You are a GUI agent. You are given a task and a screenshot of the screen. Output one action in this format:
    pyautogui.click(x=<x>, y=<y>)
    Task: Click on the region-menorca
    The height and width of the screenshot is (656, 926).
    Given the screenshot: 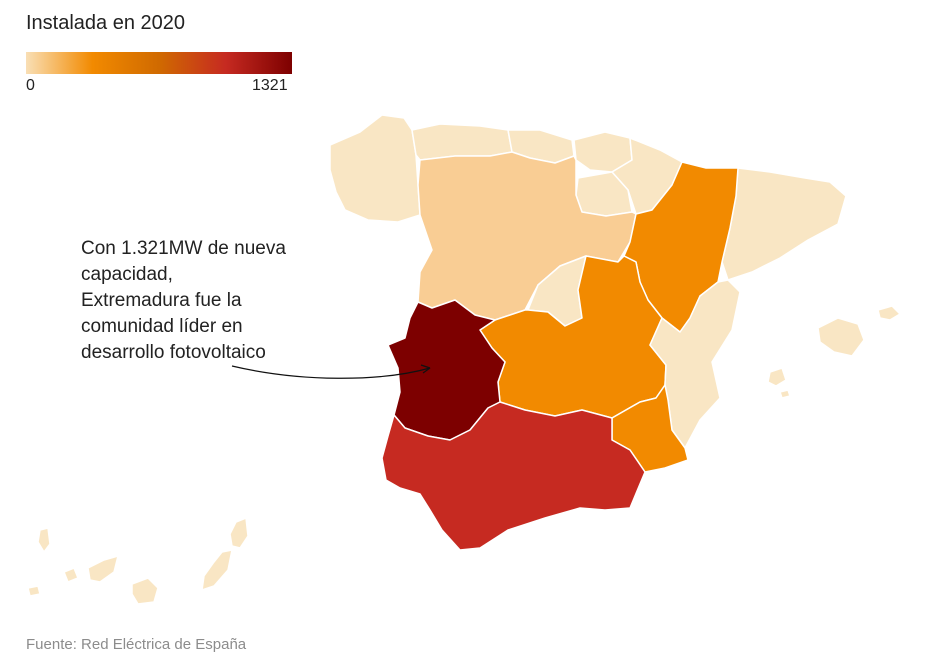 What is the action you would take?
    pyautogui.click(x=889, y=313)
    